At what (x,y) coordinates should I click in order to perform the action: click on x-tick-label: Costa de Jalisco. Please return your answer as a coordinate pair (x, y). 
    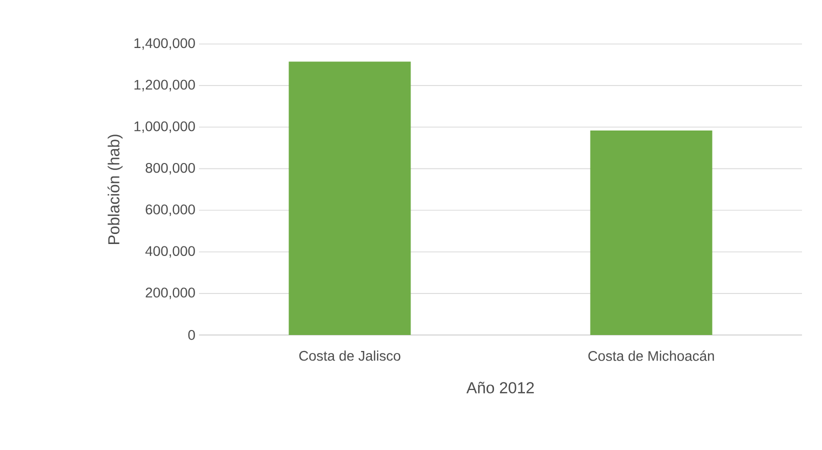
    Looking at the image, I should click on (349, 355).